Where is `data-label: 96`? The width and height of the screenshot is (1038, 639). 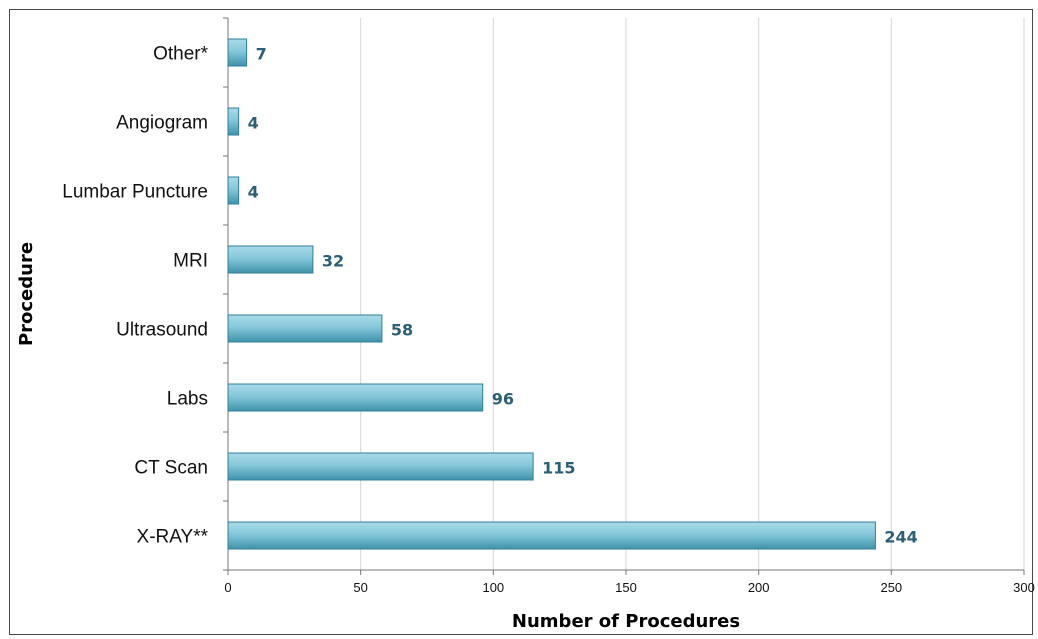 data-label: 96 is located at coordinates (503, 399).